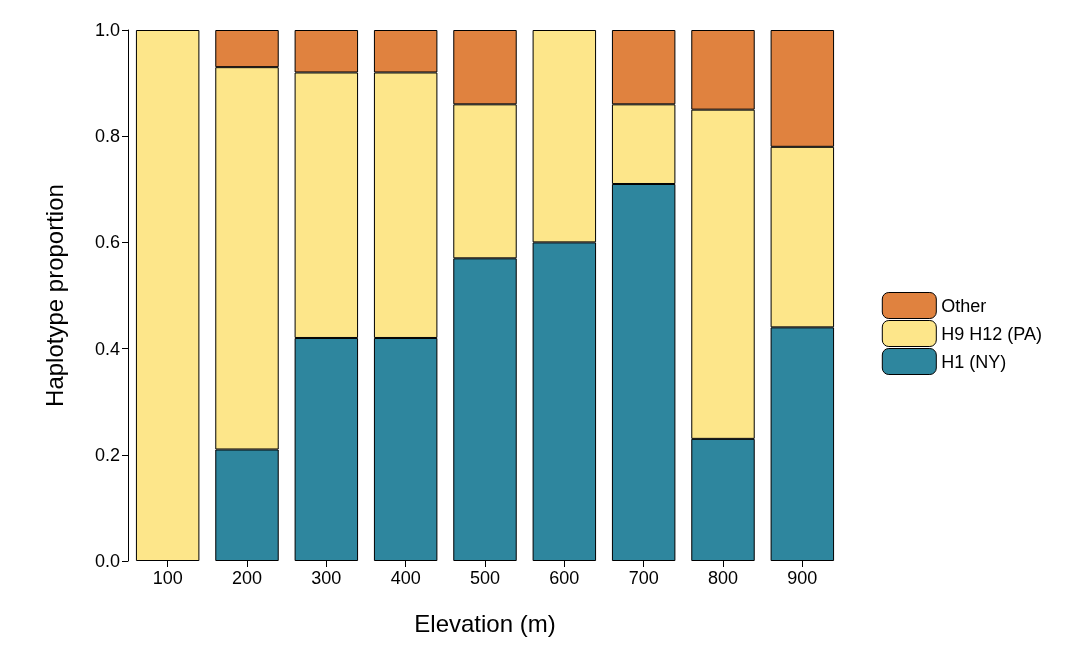 The height and width of the screenshot is (667, 1065). Describe the element at coordinates (992, 333) in the screenshot. I see `legend-label: H9 H12 (PA)` at that location.